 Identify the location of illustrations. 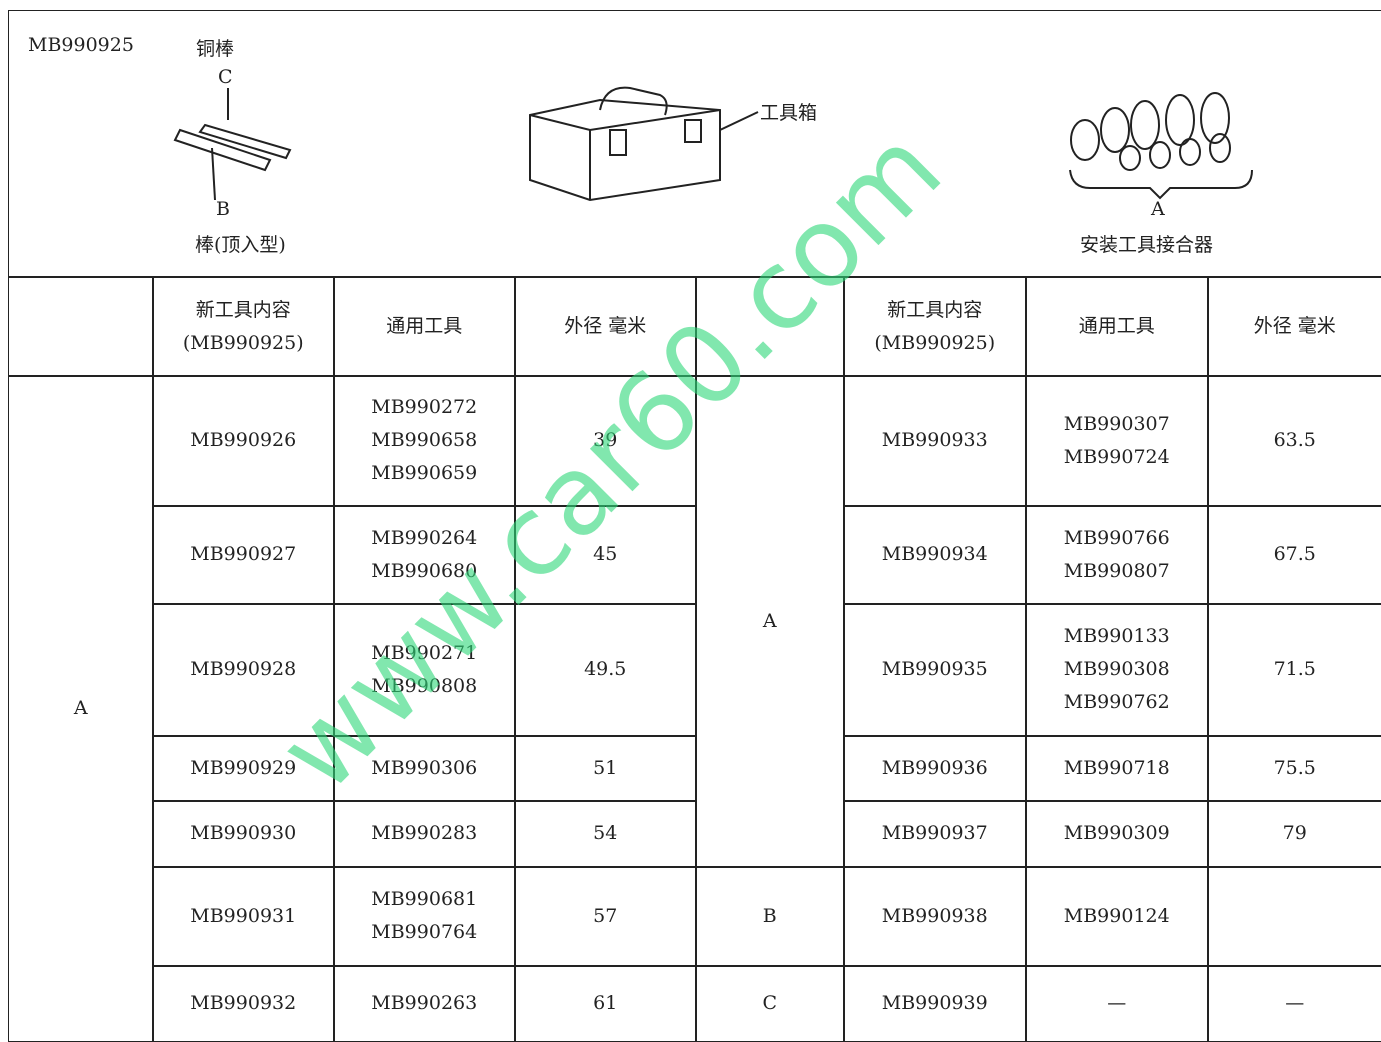
(713, 144).